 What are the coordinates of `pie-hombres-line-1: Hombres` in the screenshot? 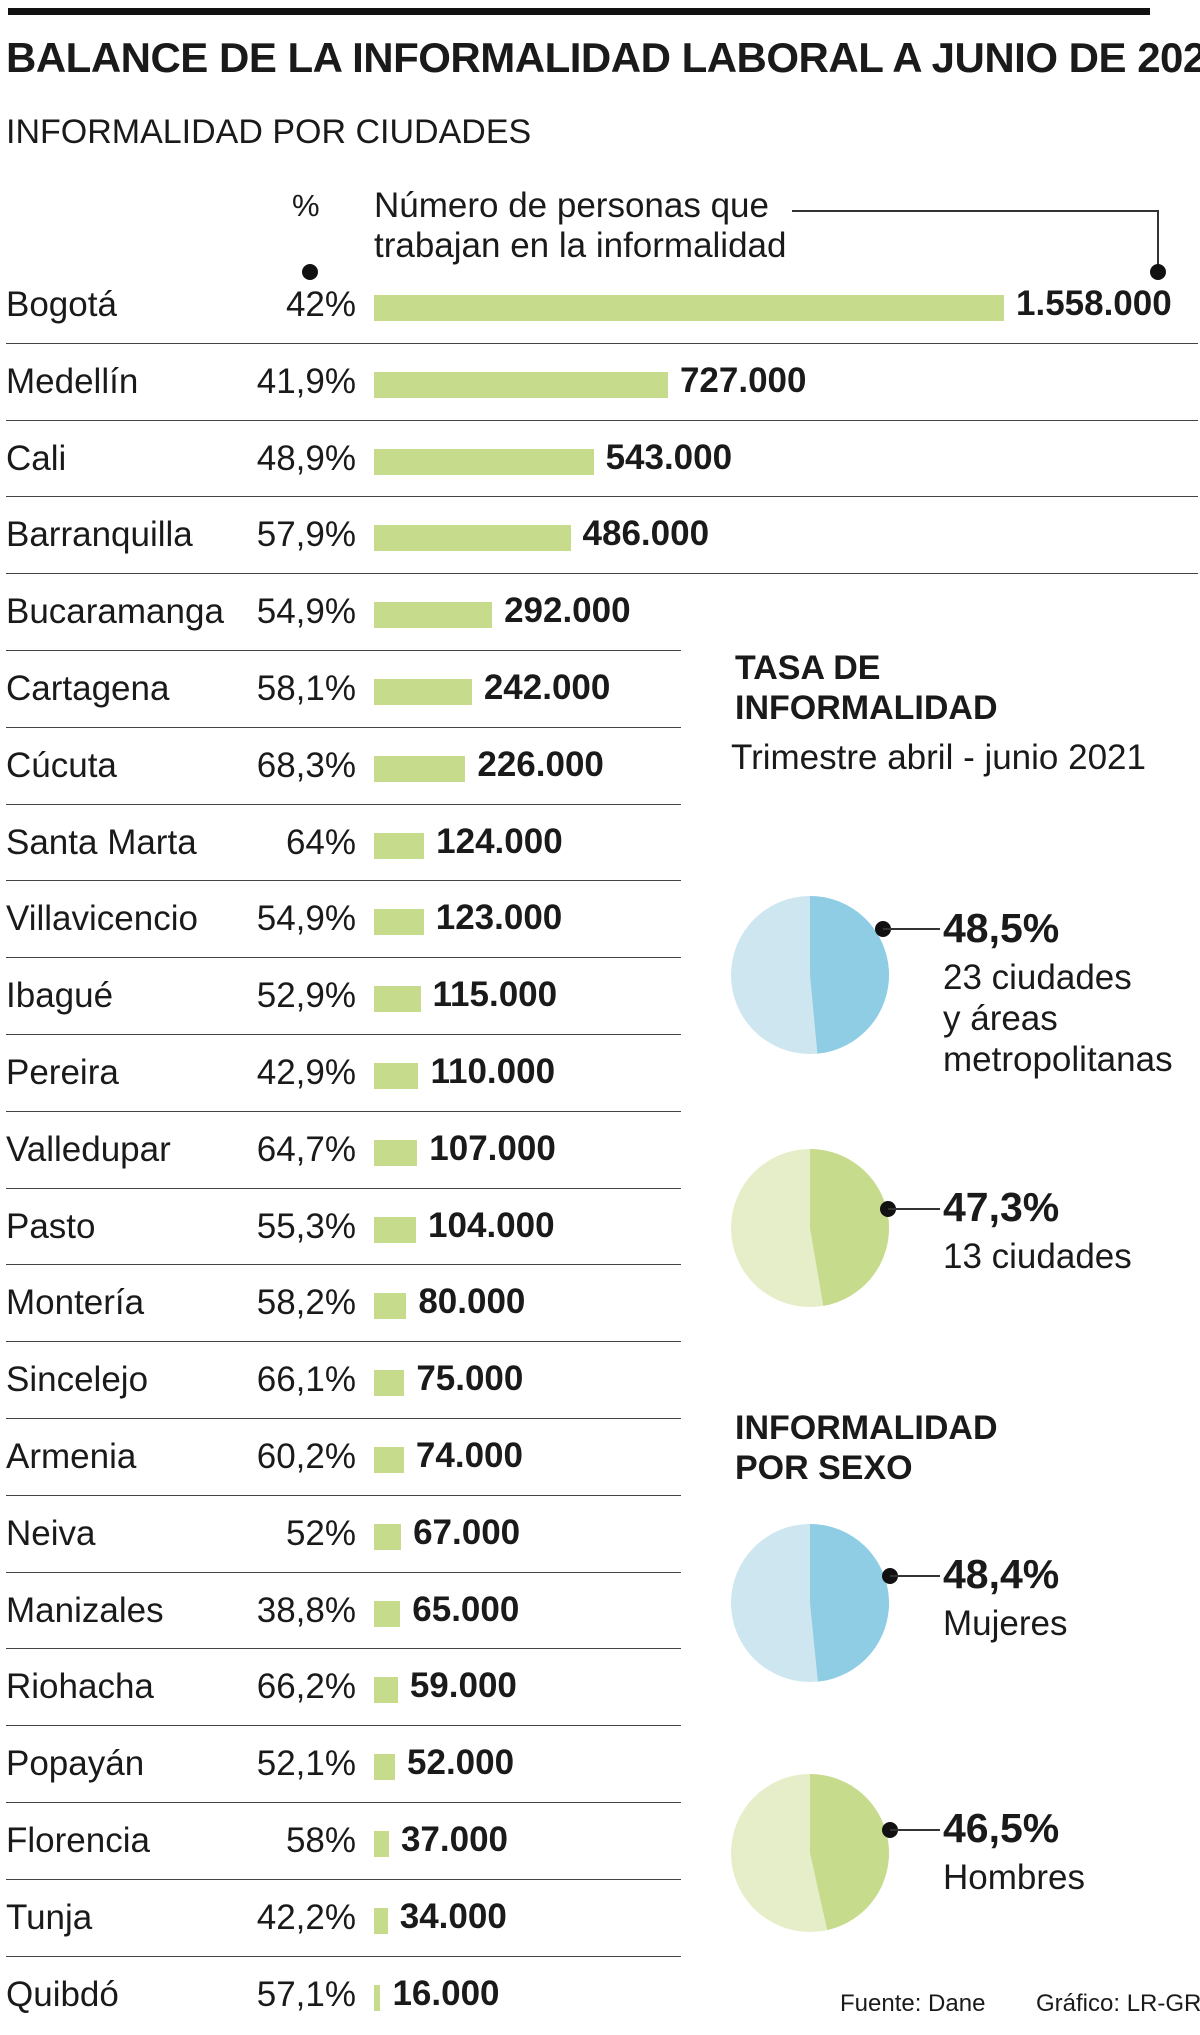 It's located at (1014, 1877).